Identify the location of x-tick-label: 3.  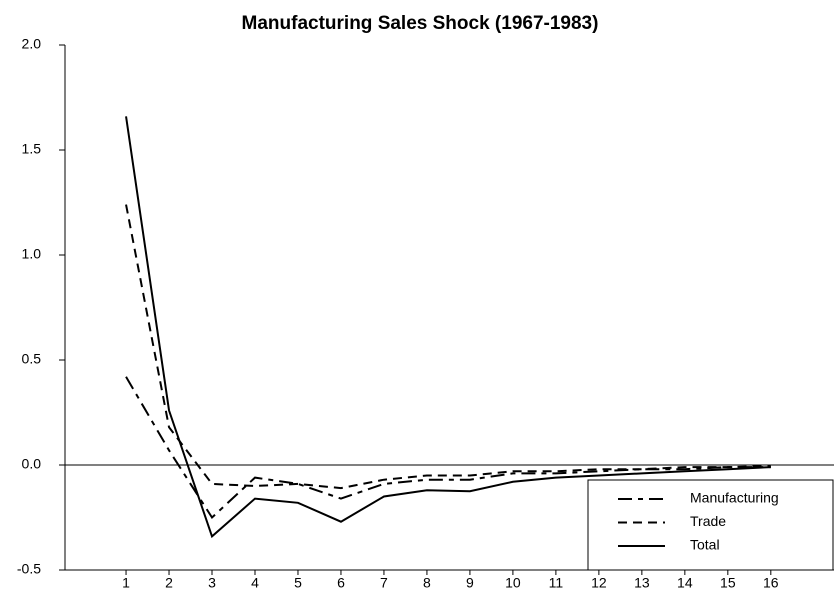
(212, 583).